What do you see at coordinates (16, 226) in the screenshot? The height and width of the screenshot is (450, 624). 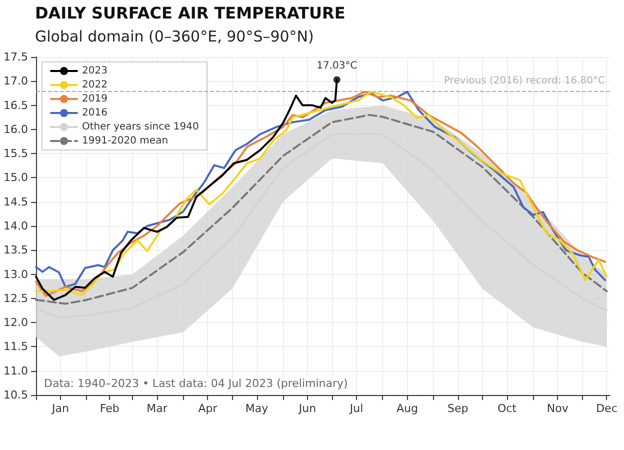 I see `y-tick-label: 14.0` at bounding box center [16, 226].